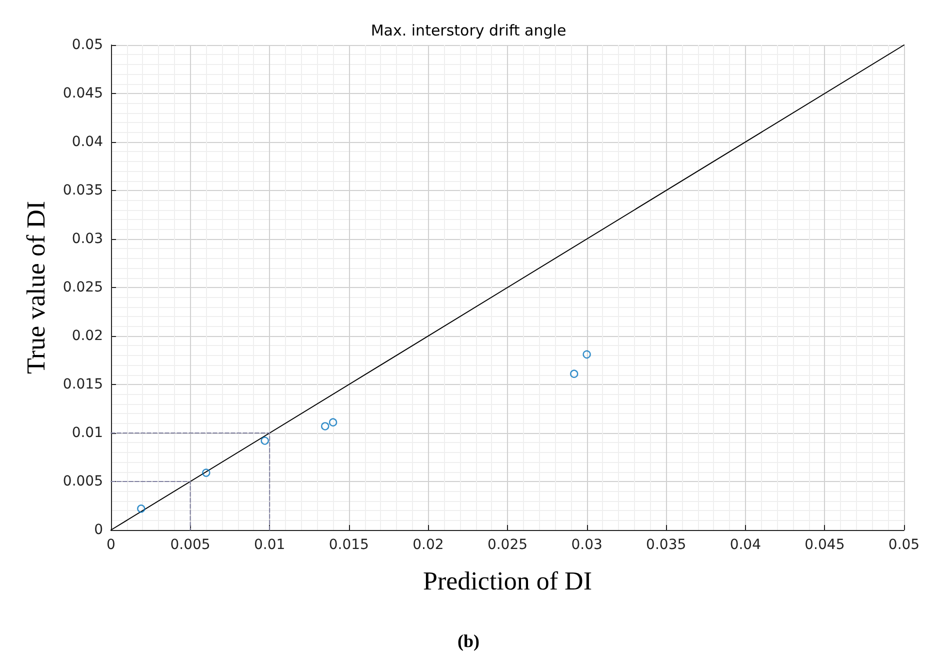  I want to click on y-tick-label: 0.045, so click(82, 94).